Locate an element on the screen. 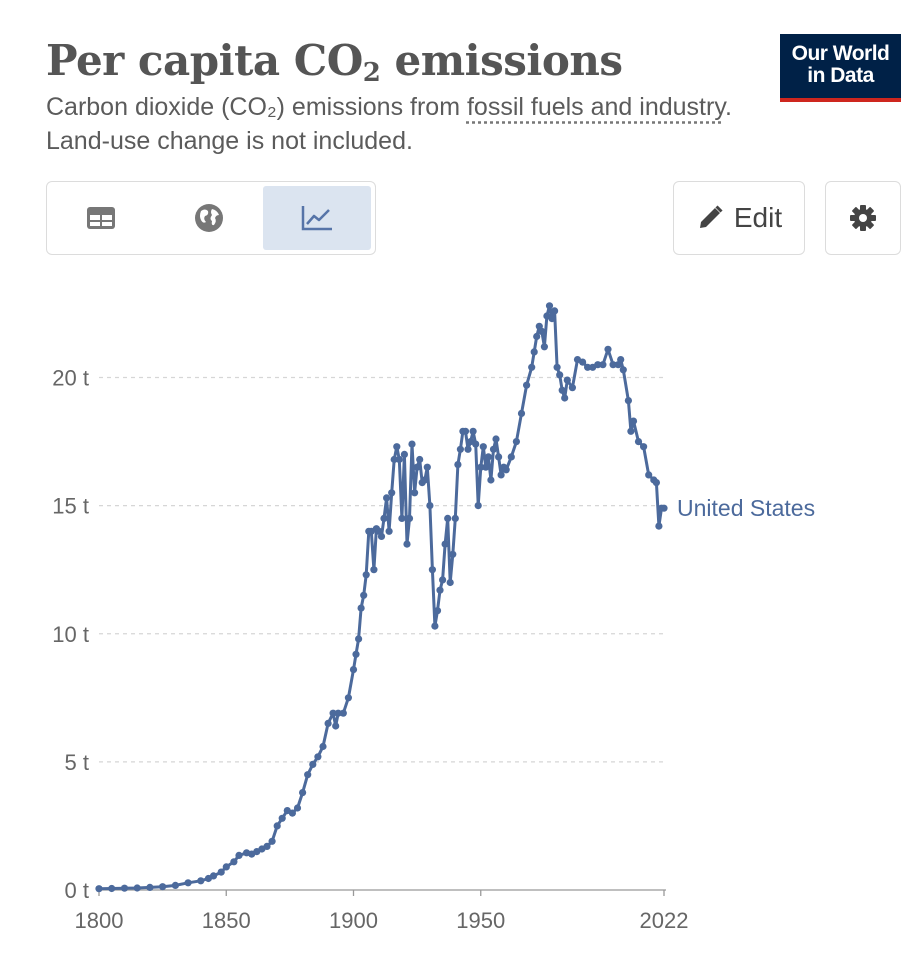 The width and height of the screenshot is (910, 955). edit-button: Edit is located at coordinates (739, 218).